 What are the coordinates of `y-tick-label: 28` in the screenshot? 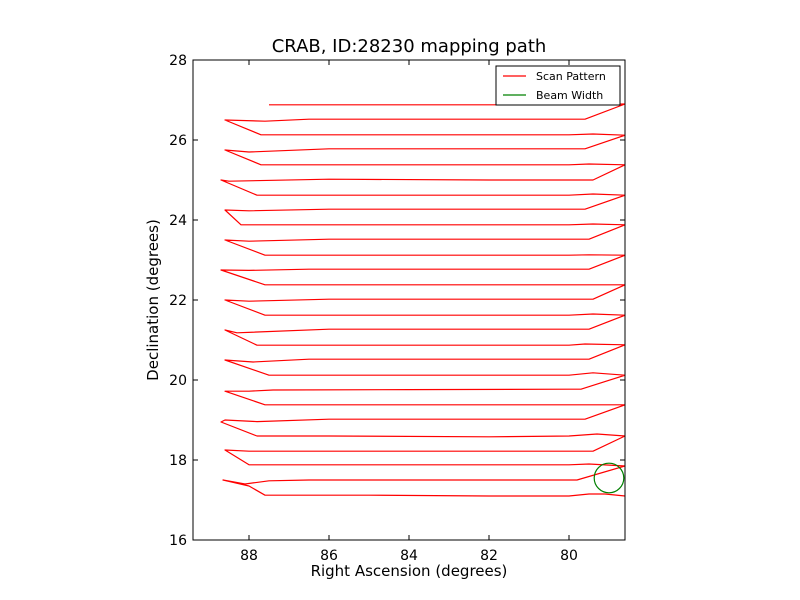 It's located at (178, 61).